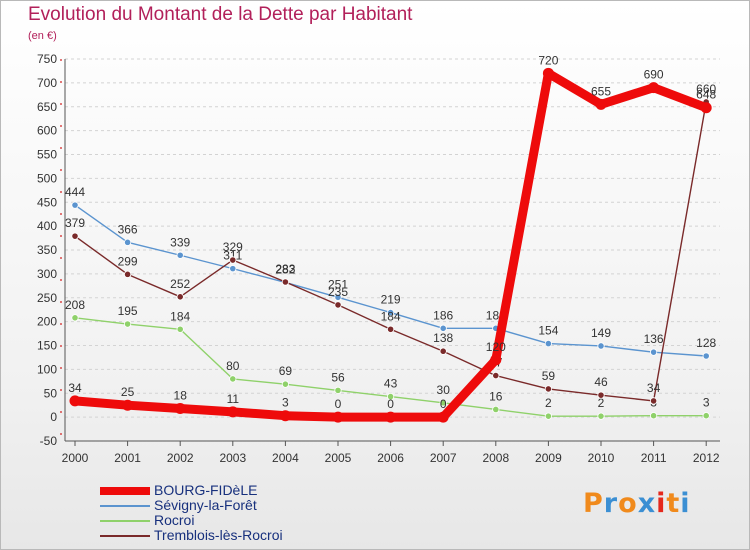 This screenshot has width=750, height=550. What do you see at coordinates (125, 521) in the screenshot?
I see `legend-swatch-rocroi` at bounding box center [125, 521].